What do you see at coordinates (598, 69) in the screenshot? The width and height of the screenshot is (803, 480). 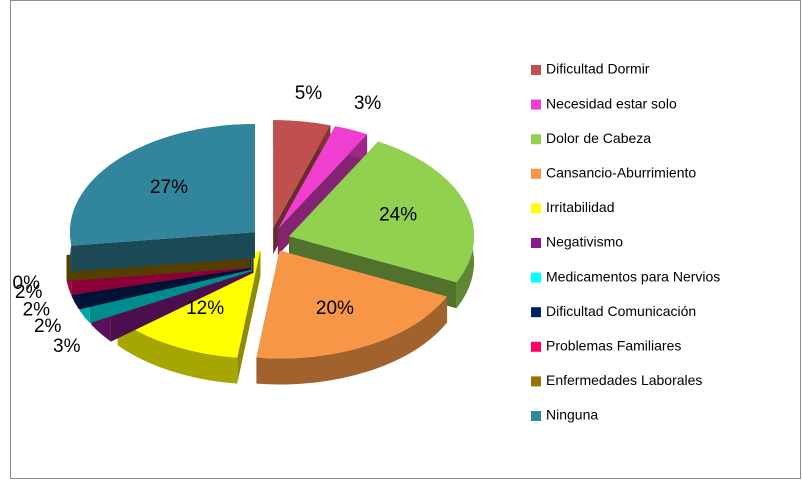 I see `legend-label: Dificultad Dormir` at bounding box center [598, 69].